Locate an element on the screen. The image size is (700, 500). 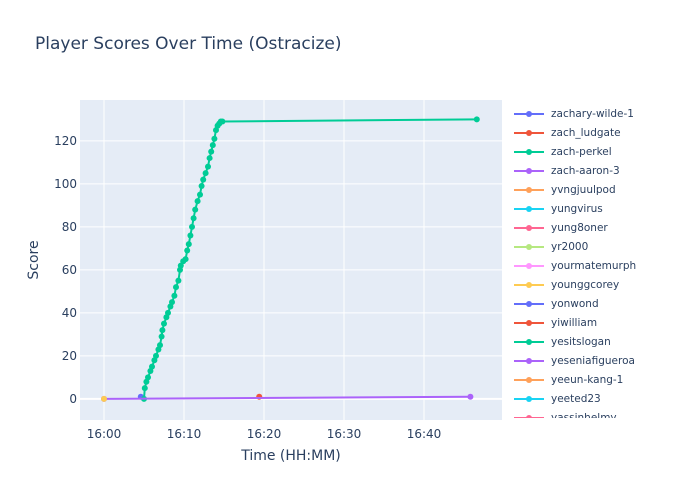
legend-item-yassinhelmy: yassinhelmy is located at coordinates (607, 413).